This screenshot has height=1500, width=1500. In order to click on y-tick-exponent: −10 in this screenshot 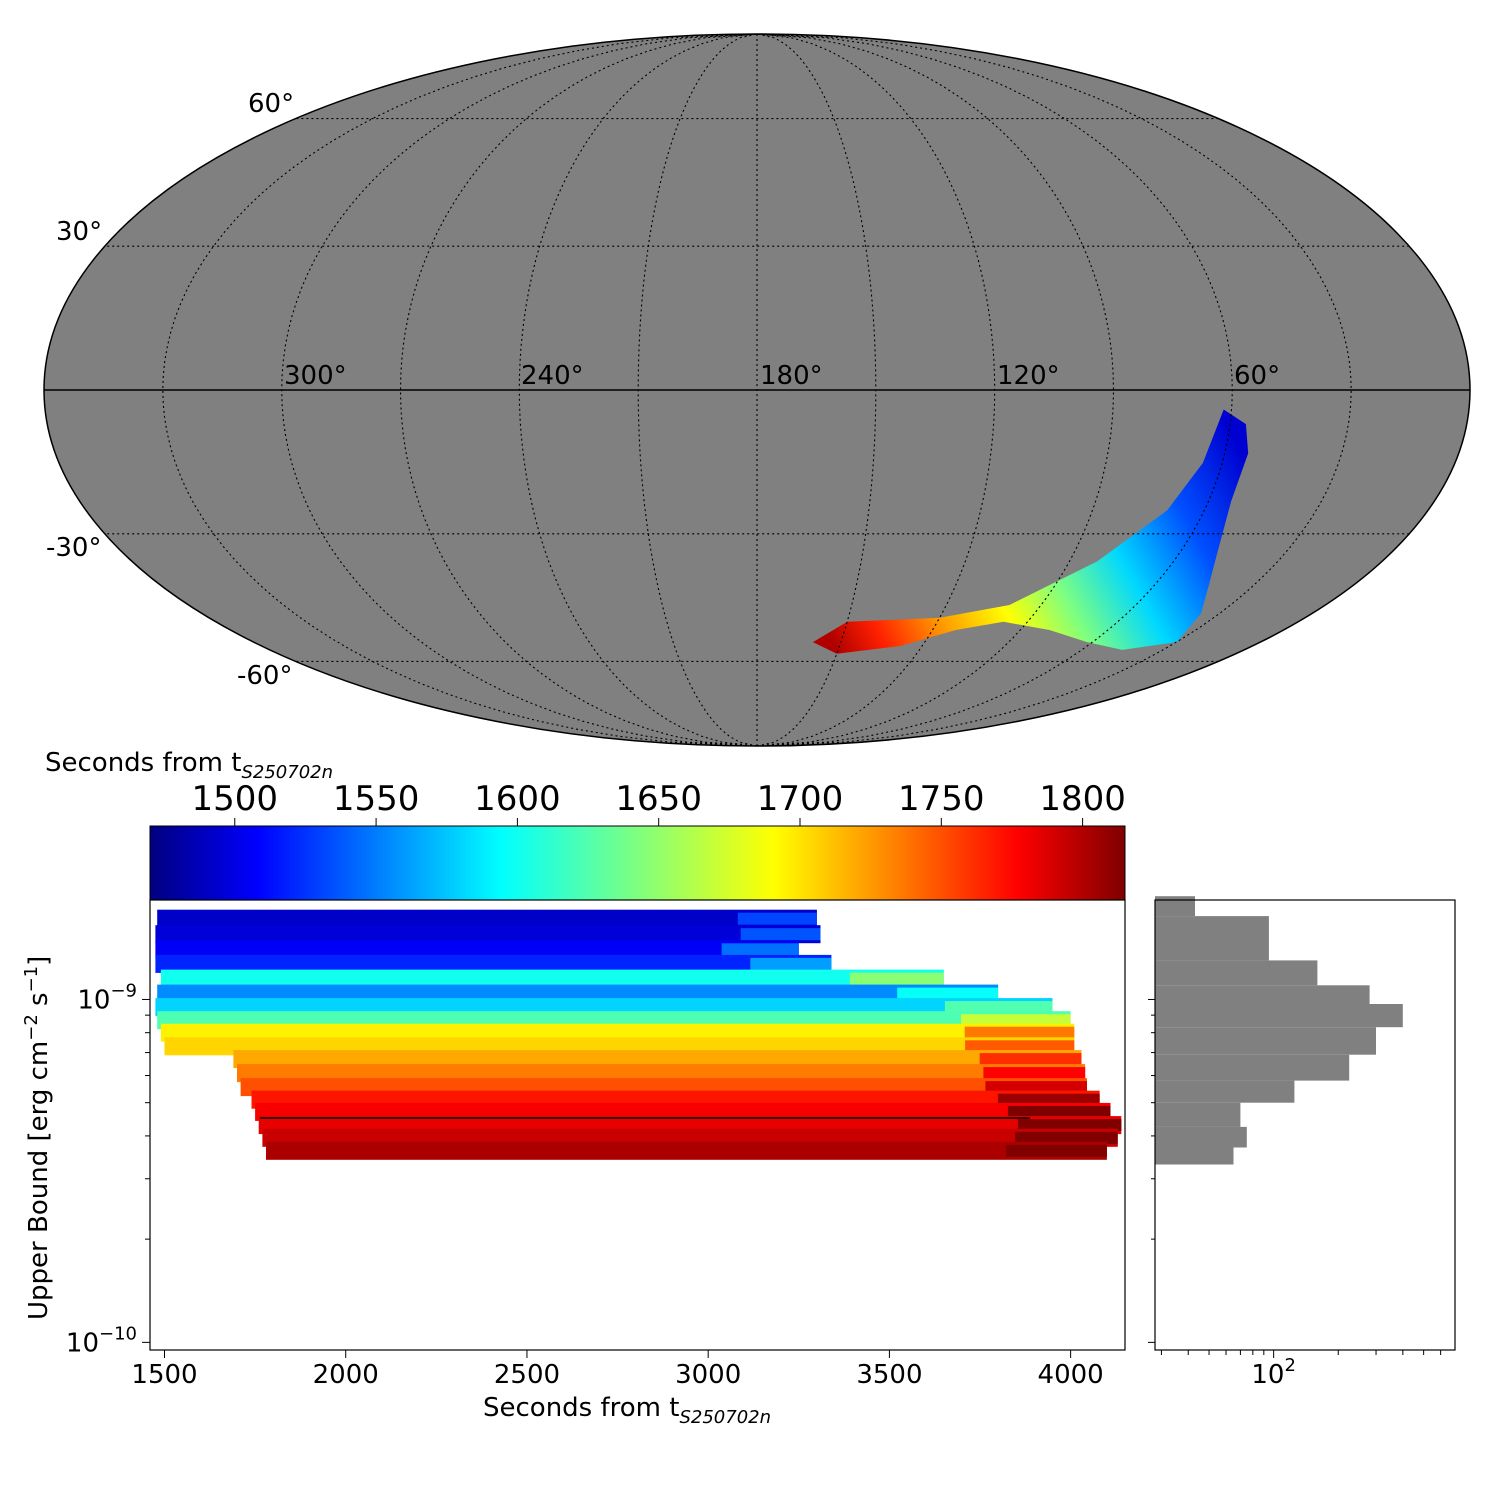, I will do `click(118, 1333)`.